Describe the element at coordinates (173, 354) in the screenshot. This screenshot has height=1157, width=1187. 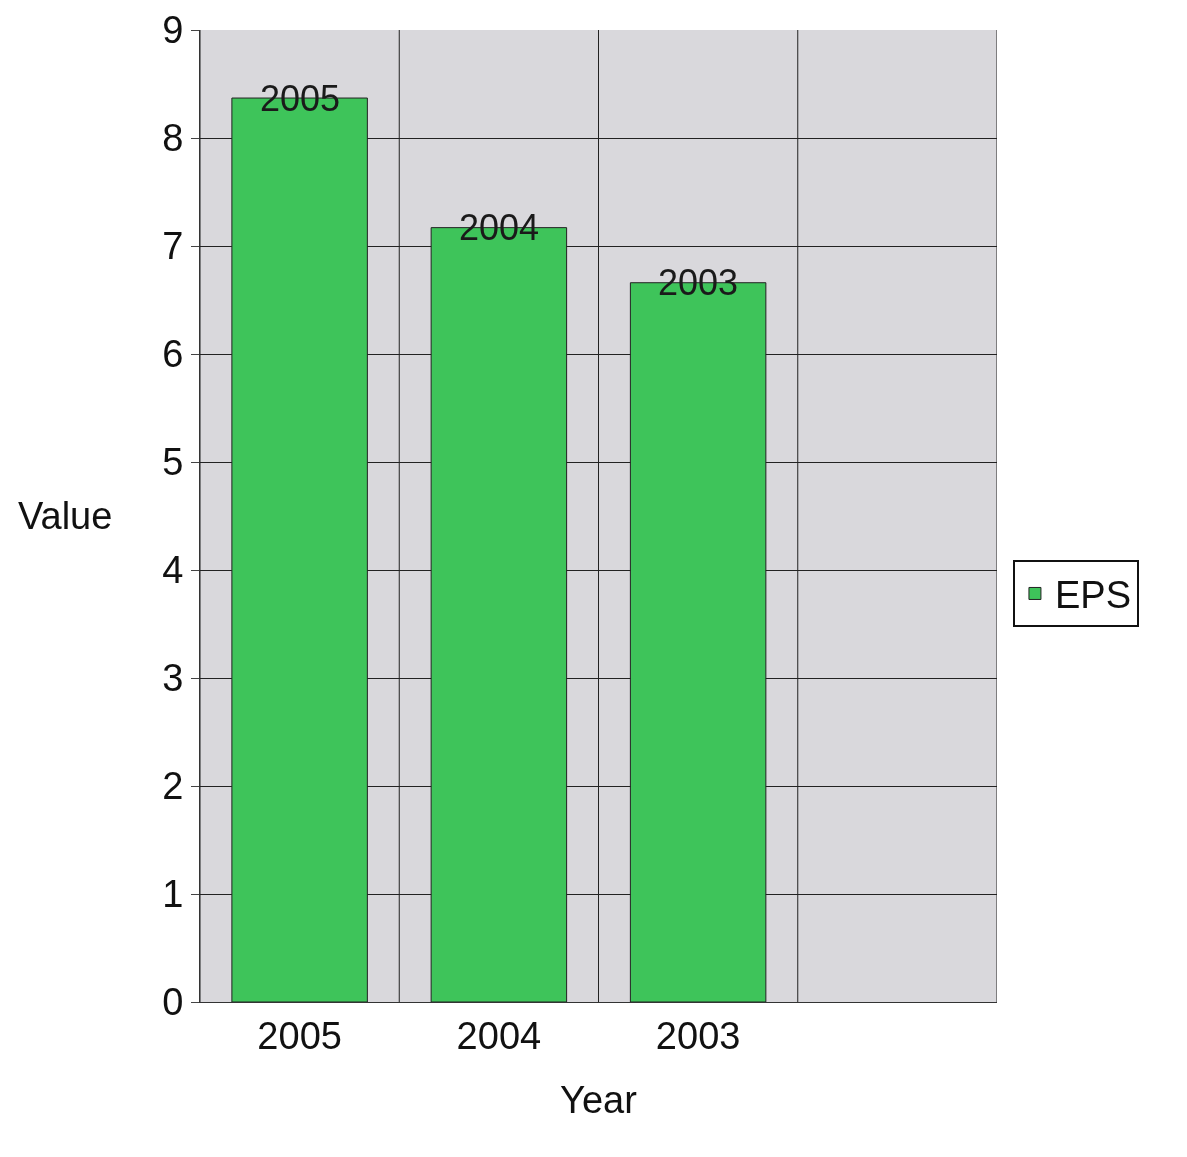
I see `y-tick-label: 6` at that location.